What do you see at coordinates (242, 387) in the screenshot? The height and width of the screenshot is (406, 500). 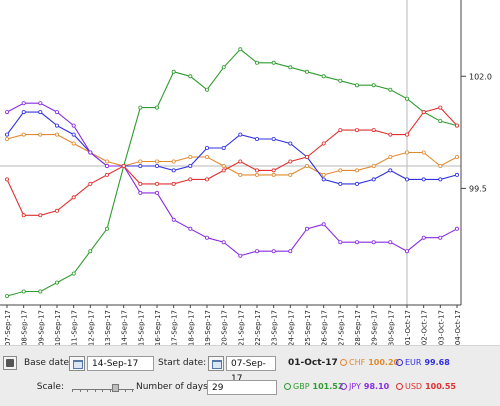 I see `days-field: 29` at bounding box center [242, 387].